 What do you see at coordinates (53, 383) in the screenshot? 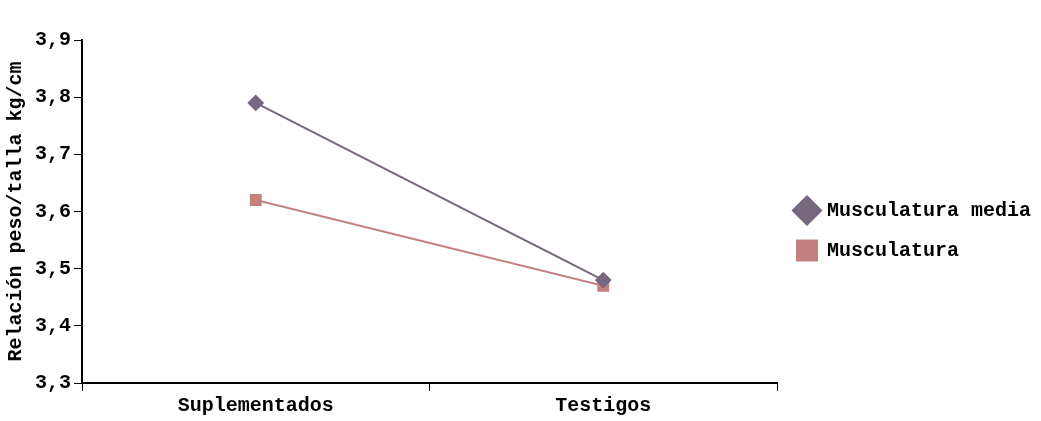
I see `y-tick-label: 3,3` at bounding box center [53, 383].